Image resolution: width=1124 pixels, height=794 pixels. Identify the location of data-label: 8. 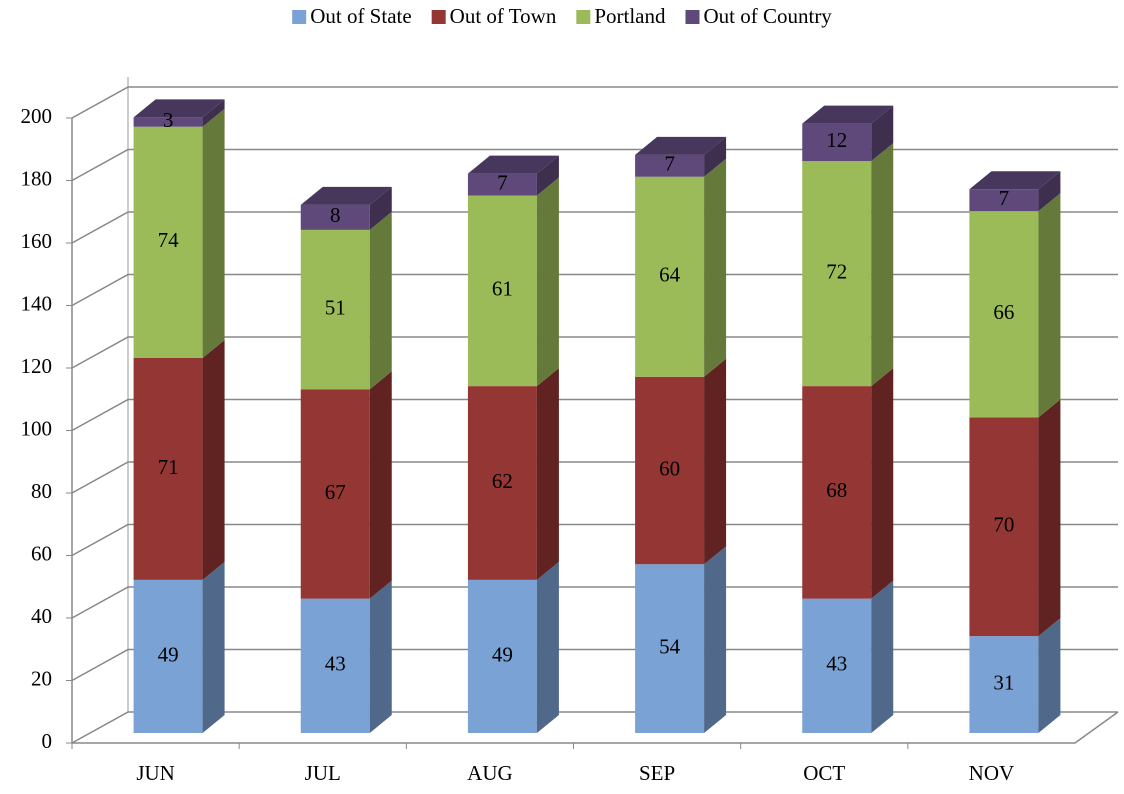
(335, 215).